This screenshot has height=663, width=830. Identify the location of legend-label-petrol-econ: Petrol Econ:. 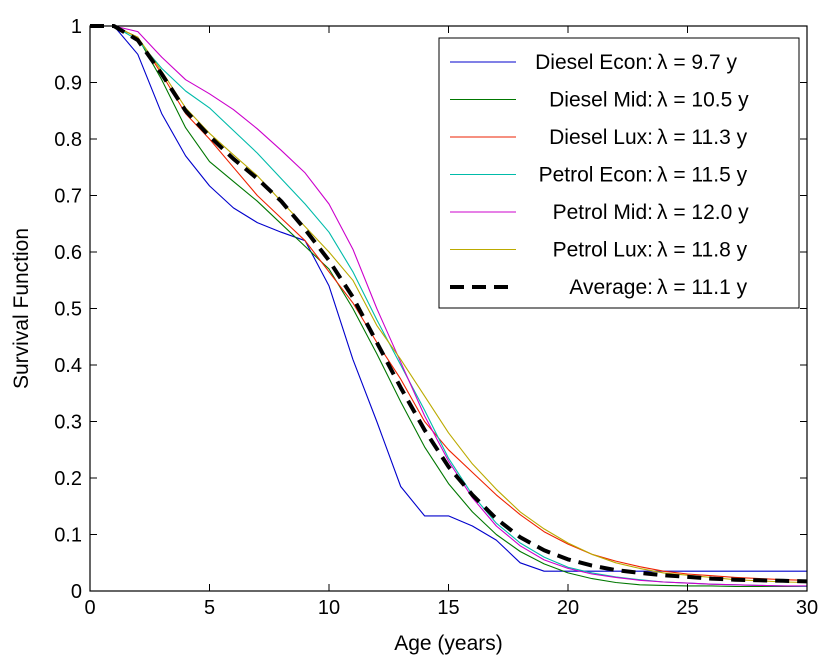
(596, 175).